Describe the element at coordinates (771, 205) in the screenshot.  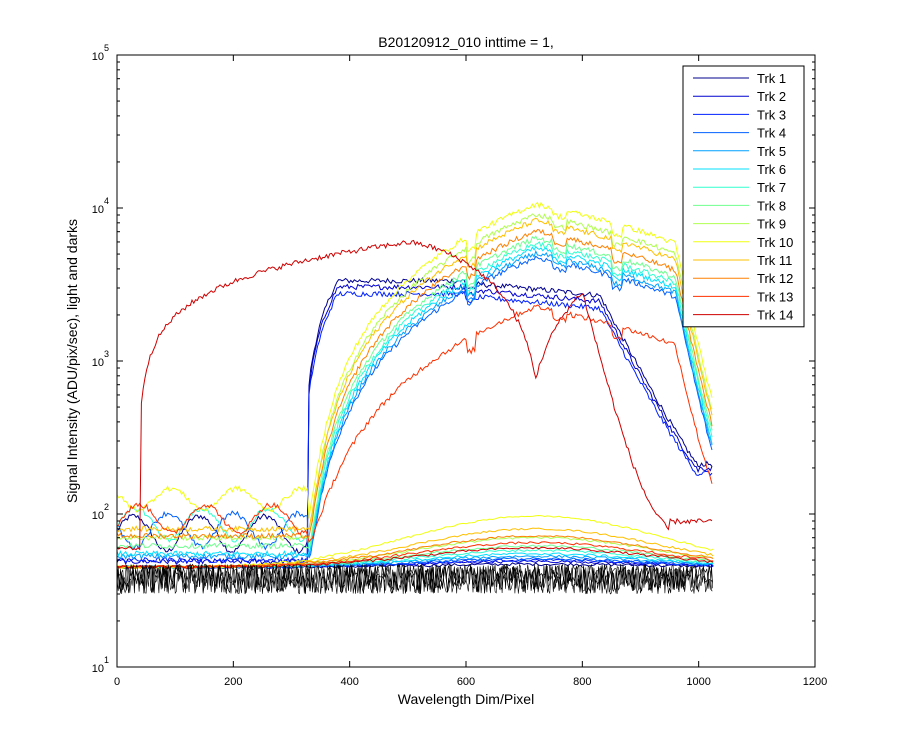
I see `legend-label: Trk 8` at that location.